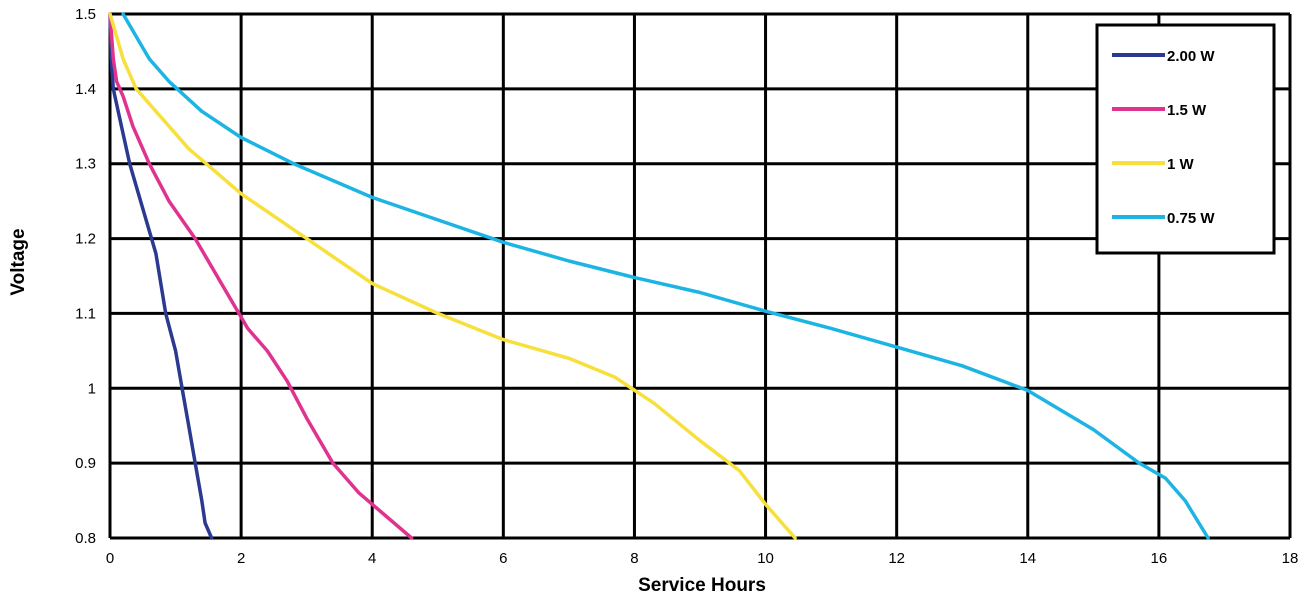 This screenshot has height=597, width=1307. What do you see at coordinates (85, 313) in the screenshot?
I see `y-tick-label: 1.1` at bounding box center [85, 313].